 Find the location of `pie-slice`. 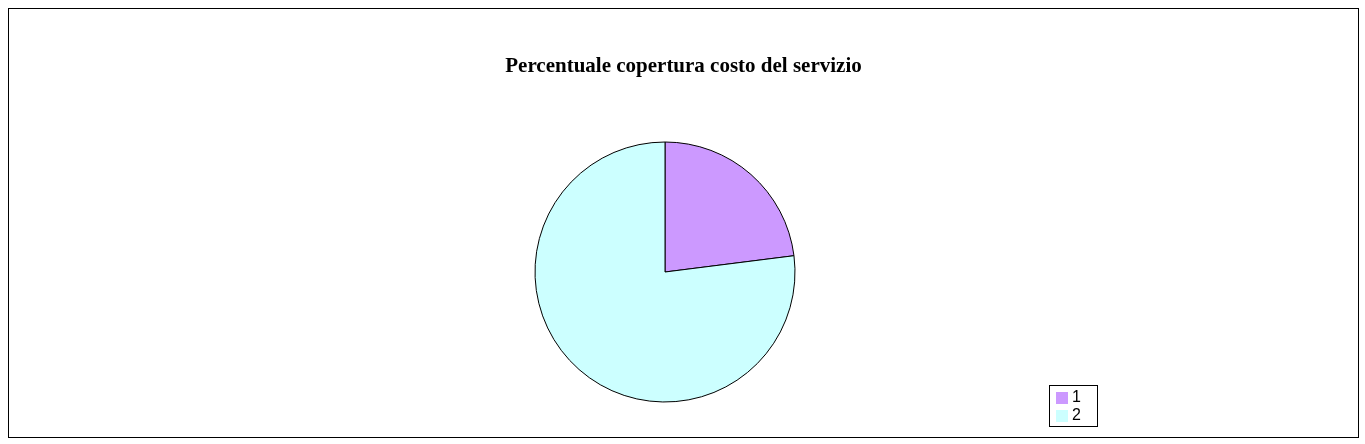

pie-slice is located at coordinates (665, 272).